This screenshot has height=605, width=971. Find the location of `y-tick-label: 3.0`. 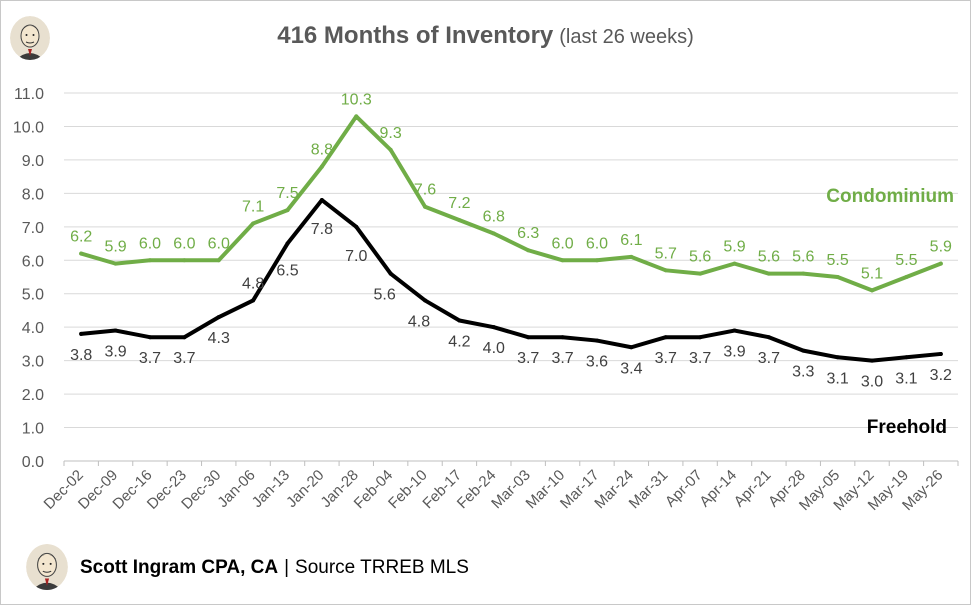

y-tick-label: 3.0 is located at coordinates (33, 362).